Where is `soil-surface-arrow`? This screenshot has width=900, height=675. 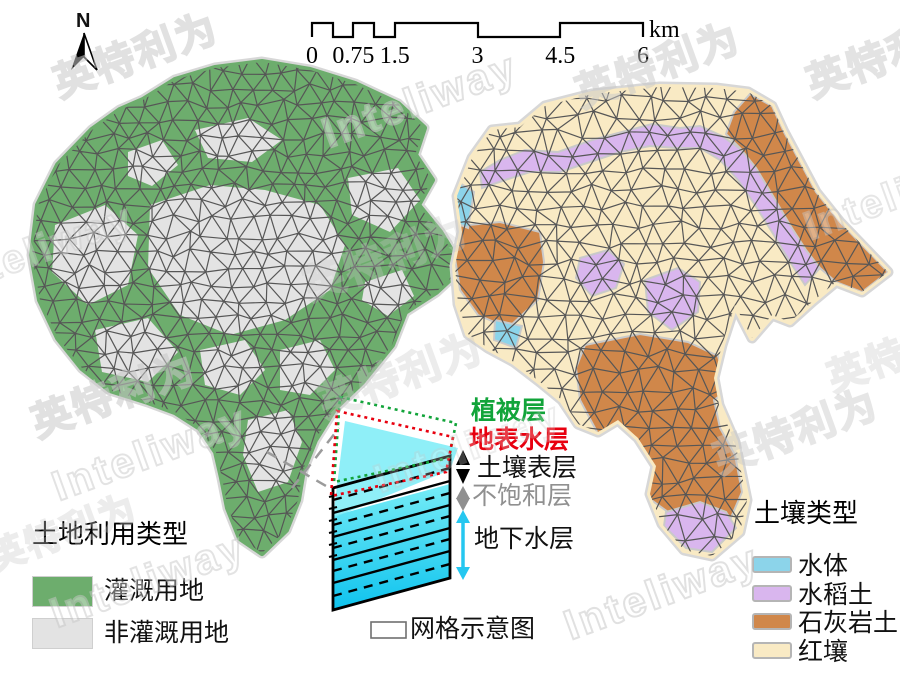 soil-surface-arrow is located at coordinates (463, 467).